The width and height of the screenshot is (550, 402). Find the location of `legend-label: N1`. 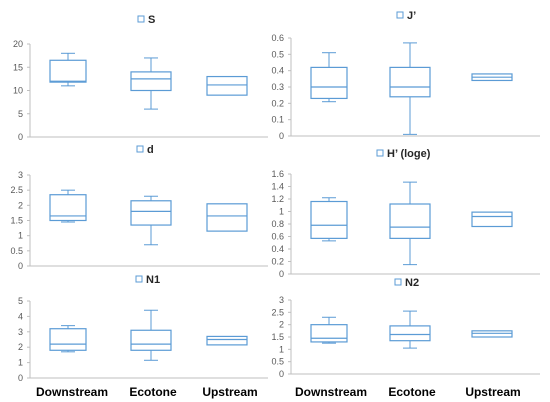

legend-label: N1 is located at coordinates (153, 280).